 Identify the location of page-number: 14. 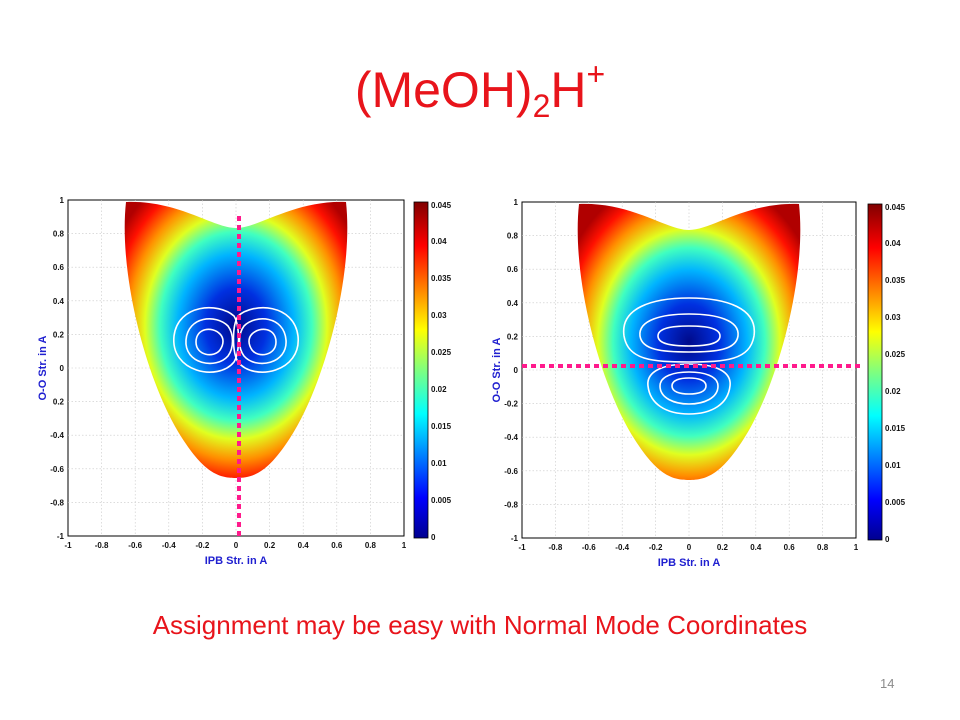
(887, 683).